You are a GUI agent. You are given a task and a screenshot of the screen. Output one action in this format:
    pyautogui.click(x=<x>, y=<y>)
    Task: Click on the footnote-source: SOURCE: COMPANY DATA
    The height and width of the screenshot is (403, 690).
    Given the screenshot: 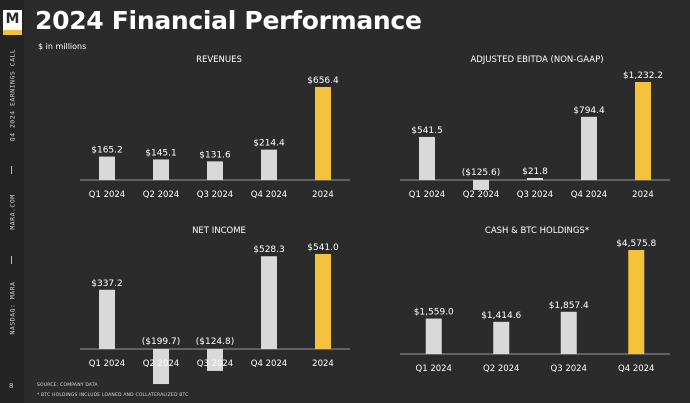 What is the action you would take?
    pyautogui.click(x=67, y=385)
    